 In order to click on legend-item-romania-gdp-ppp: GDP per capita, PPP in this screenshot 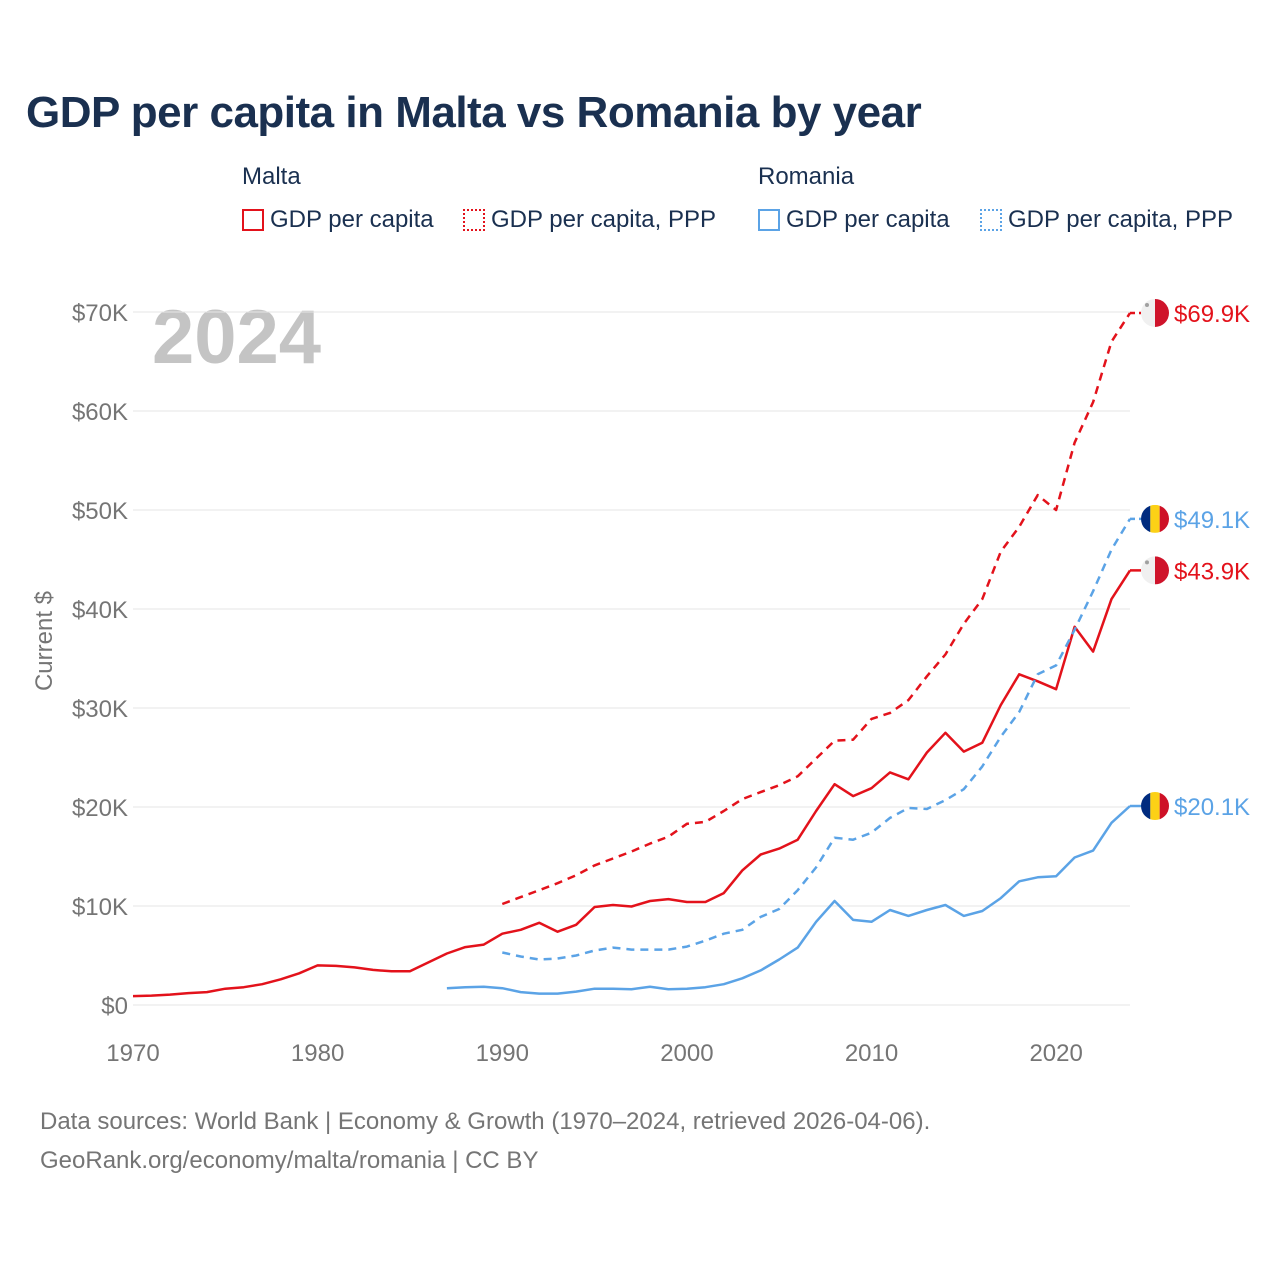, I will do `click(1106, 220)`.